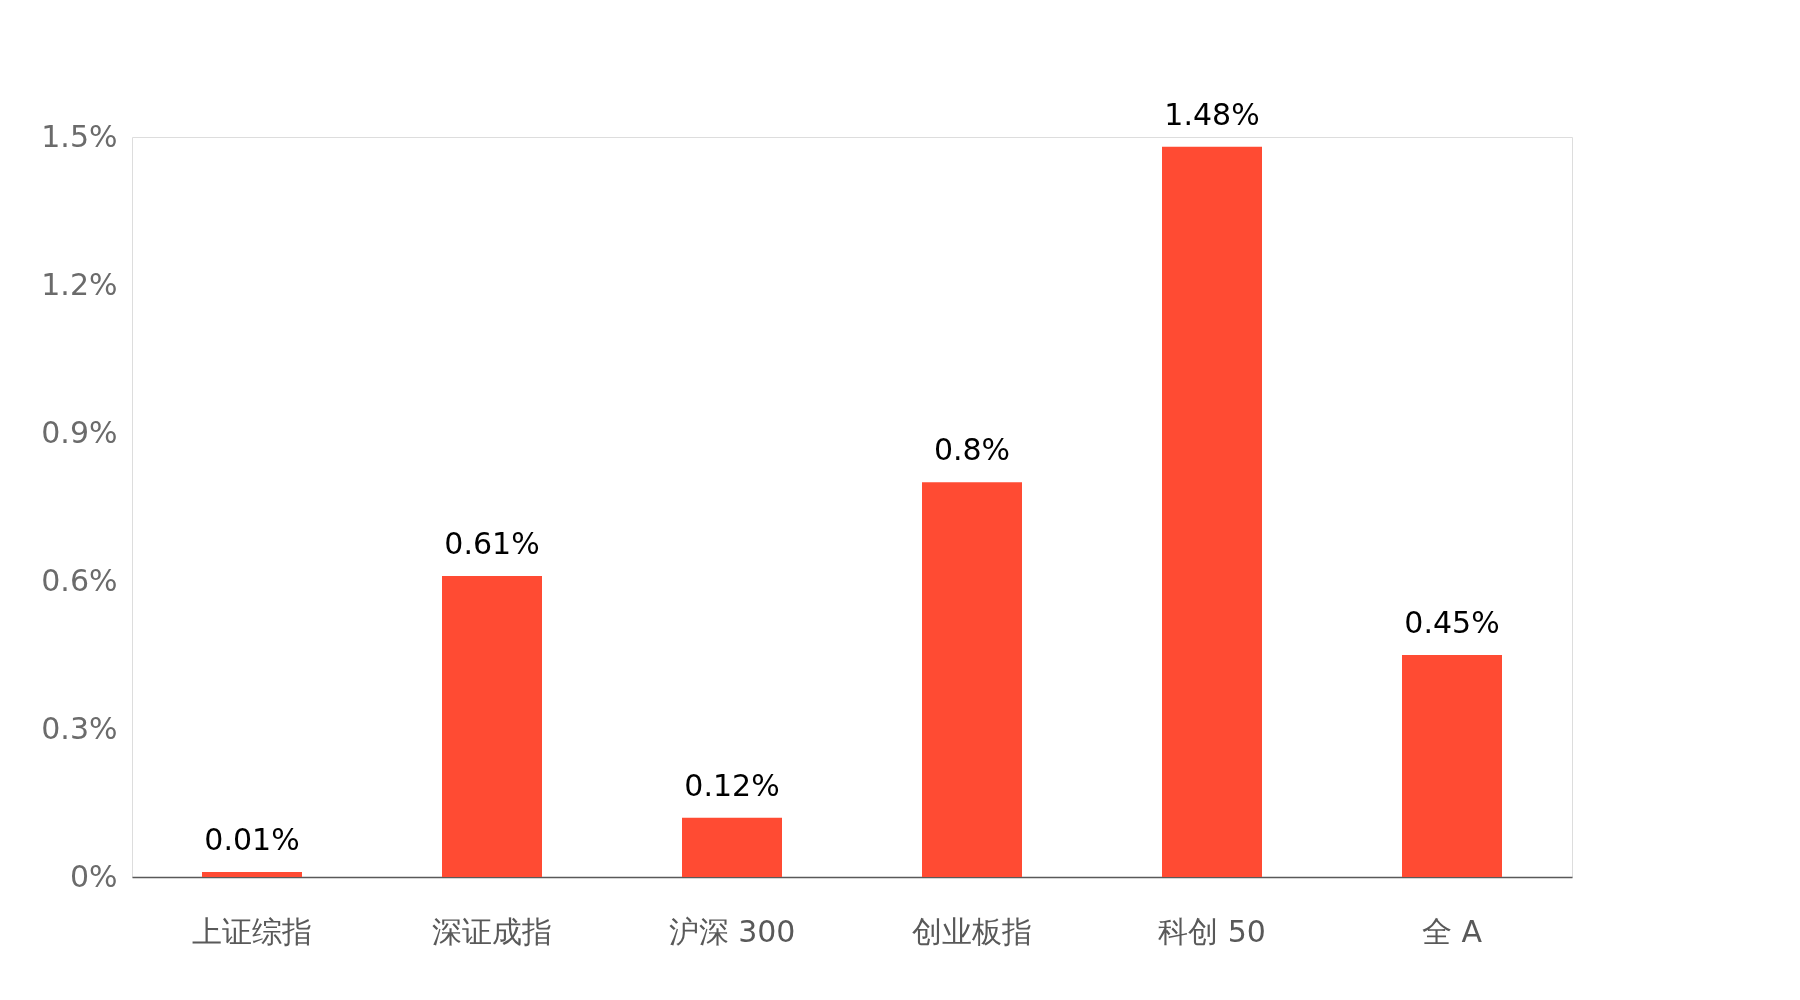 The width and height of the screenshot is (1800, 1000). Describe the element at coordinates (79, 136) in the screenshot. I see `y-tick-label: 1.5%` at that location.